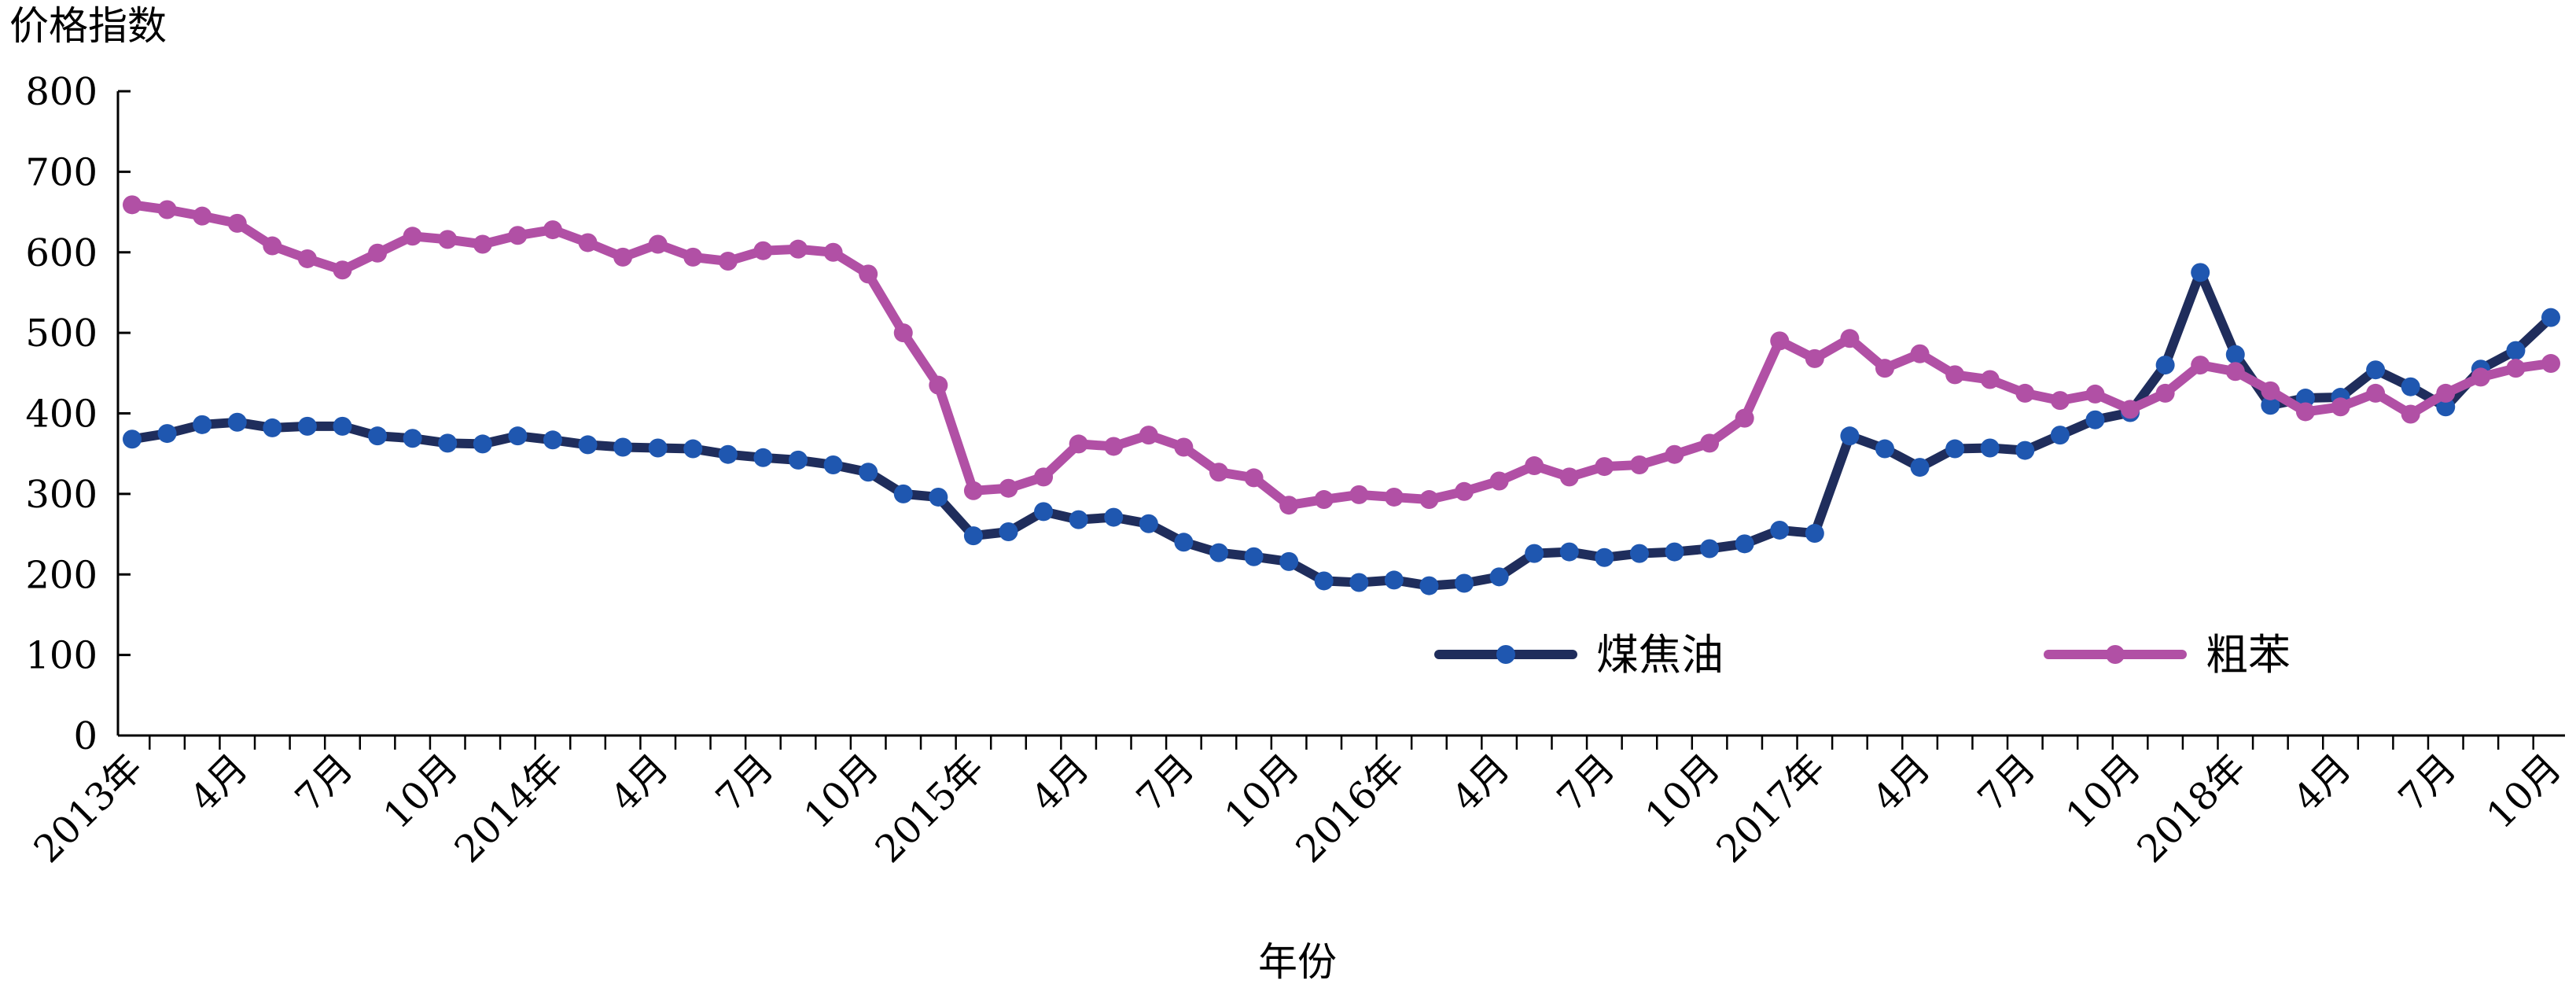 This screenshot has height=988, width=2576. I want to click on legend-item-1: 煤焦油, so click(1579, 655).